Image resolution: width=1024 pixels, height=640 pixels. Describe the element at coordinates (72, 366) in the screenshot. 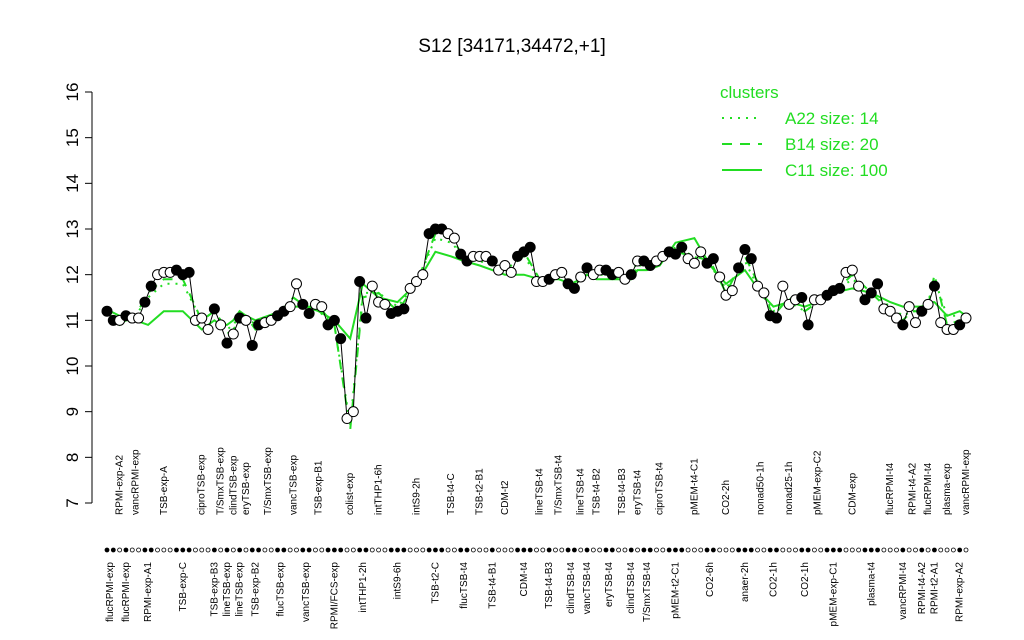

I see `y-tick-label: 10` at that location.